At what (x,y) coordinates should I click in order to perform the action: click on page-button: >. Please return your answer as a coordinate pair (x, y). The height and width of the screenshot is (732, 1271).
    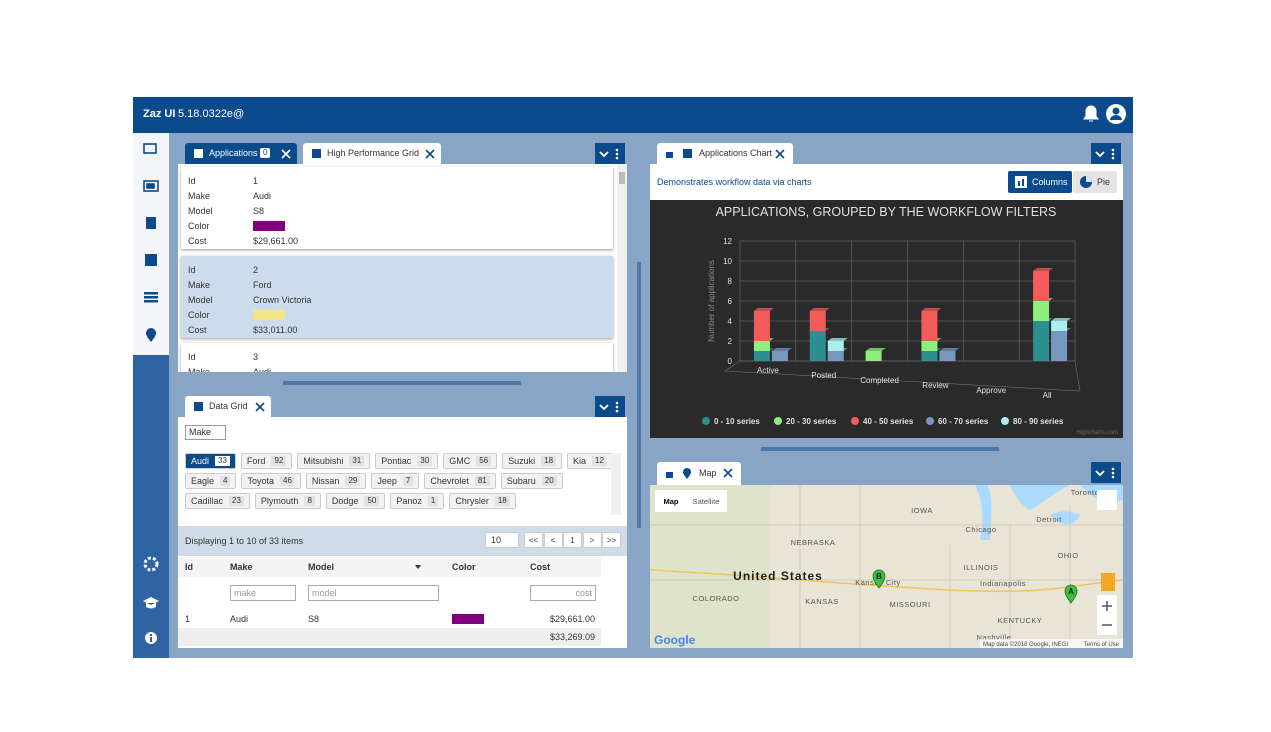
    Looking at the image, I should click on (592, 540).